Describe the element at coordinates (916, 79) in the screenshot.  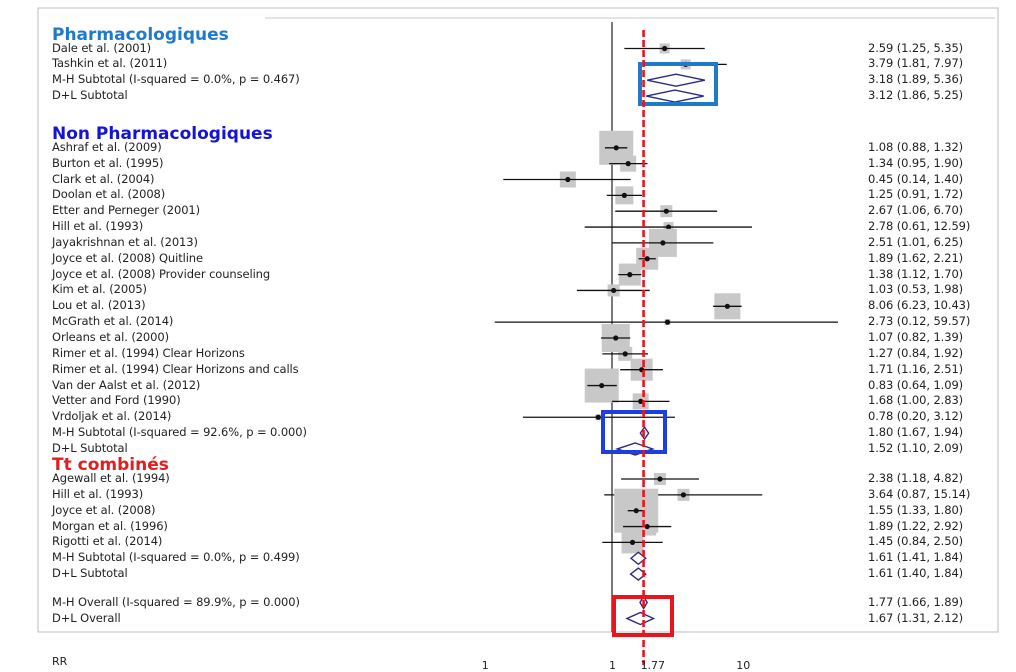
I see `study-ci: 3.18 (1.89, 5.36)` at that location.